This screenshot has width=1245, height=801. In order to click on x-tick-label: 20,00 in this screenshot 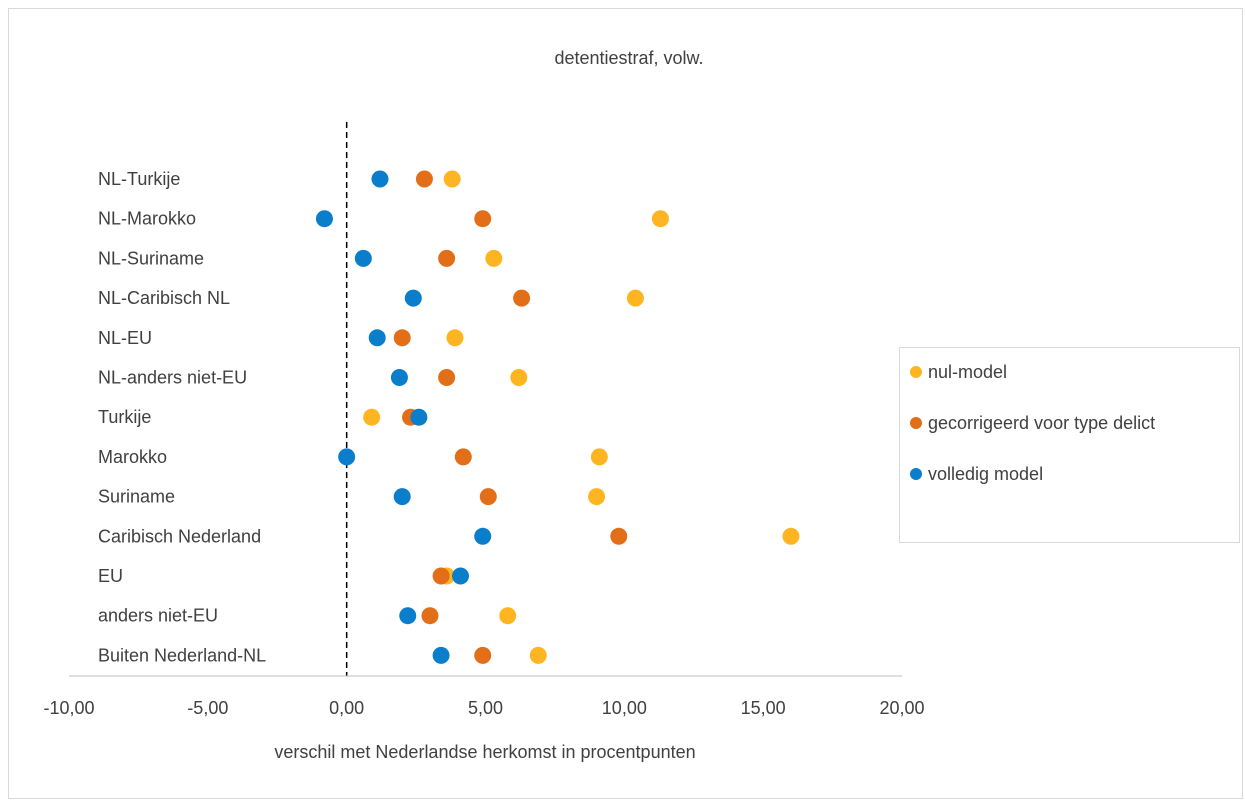, I will do `click(901, 708)`.